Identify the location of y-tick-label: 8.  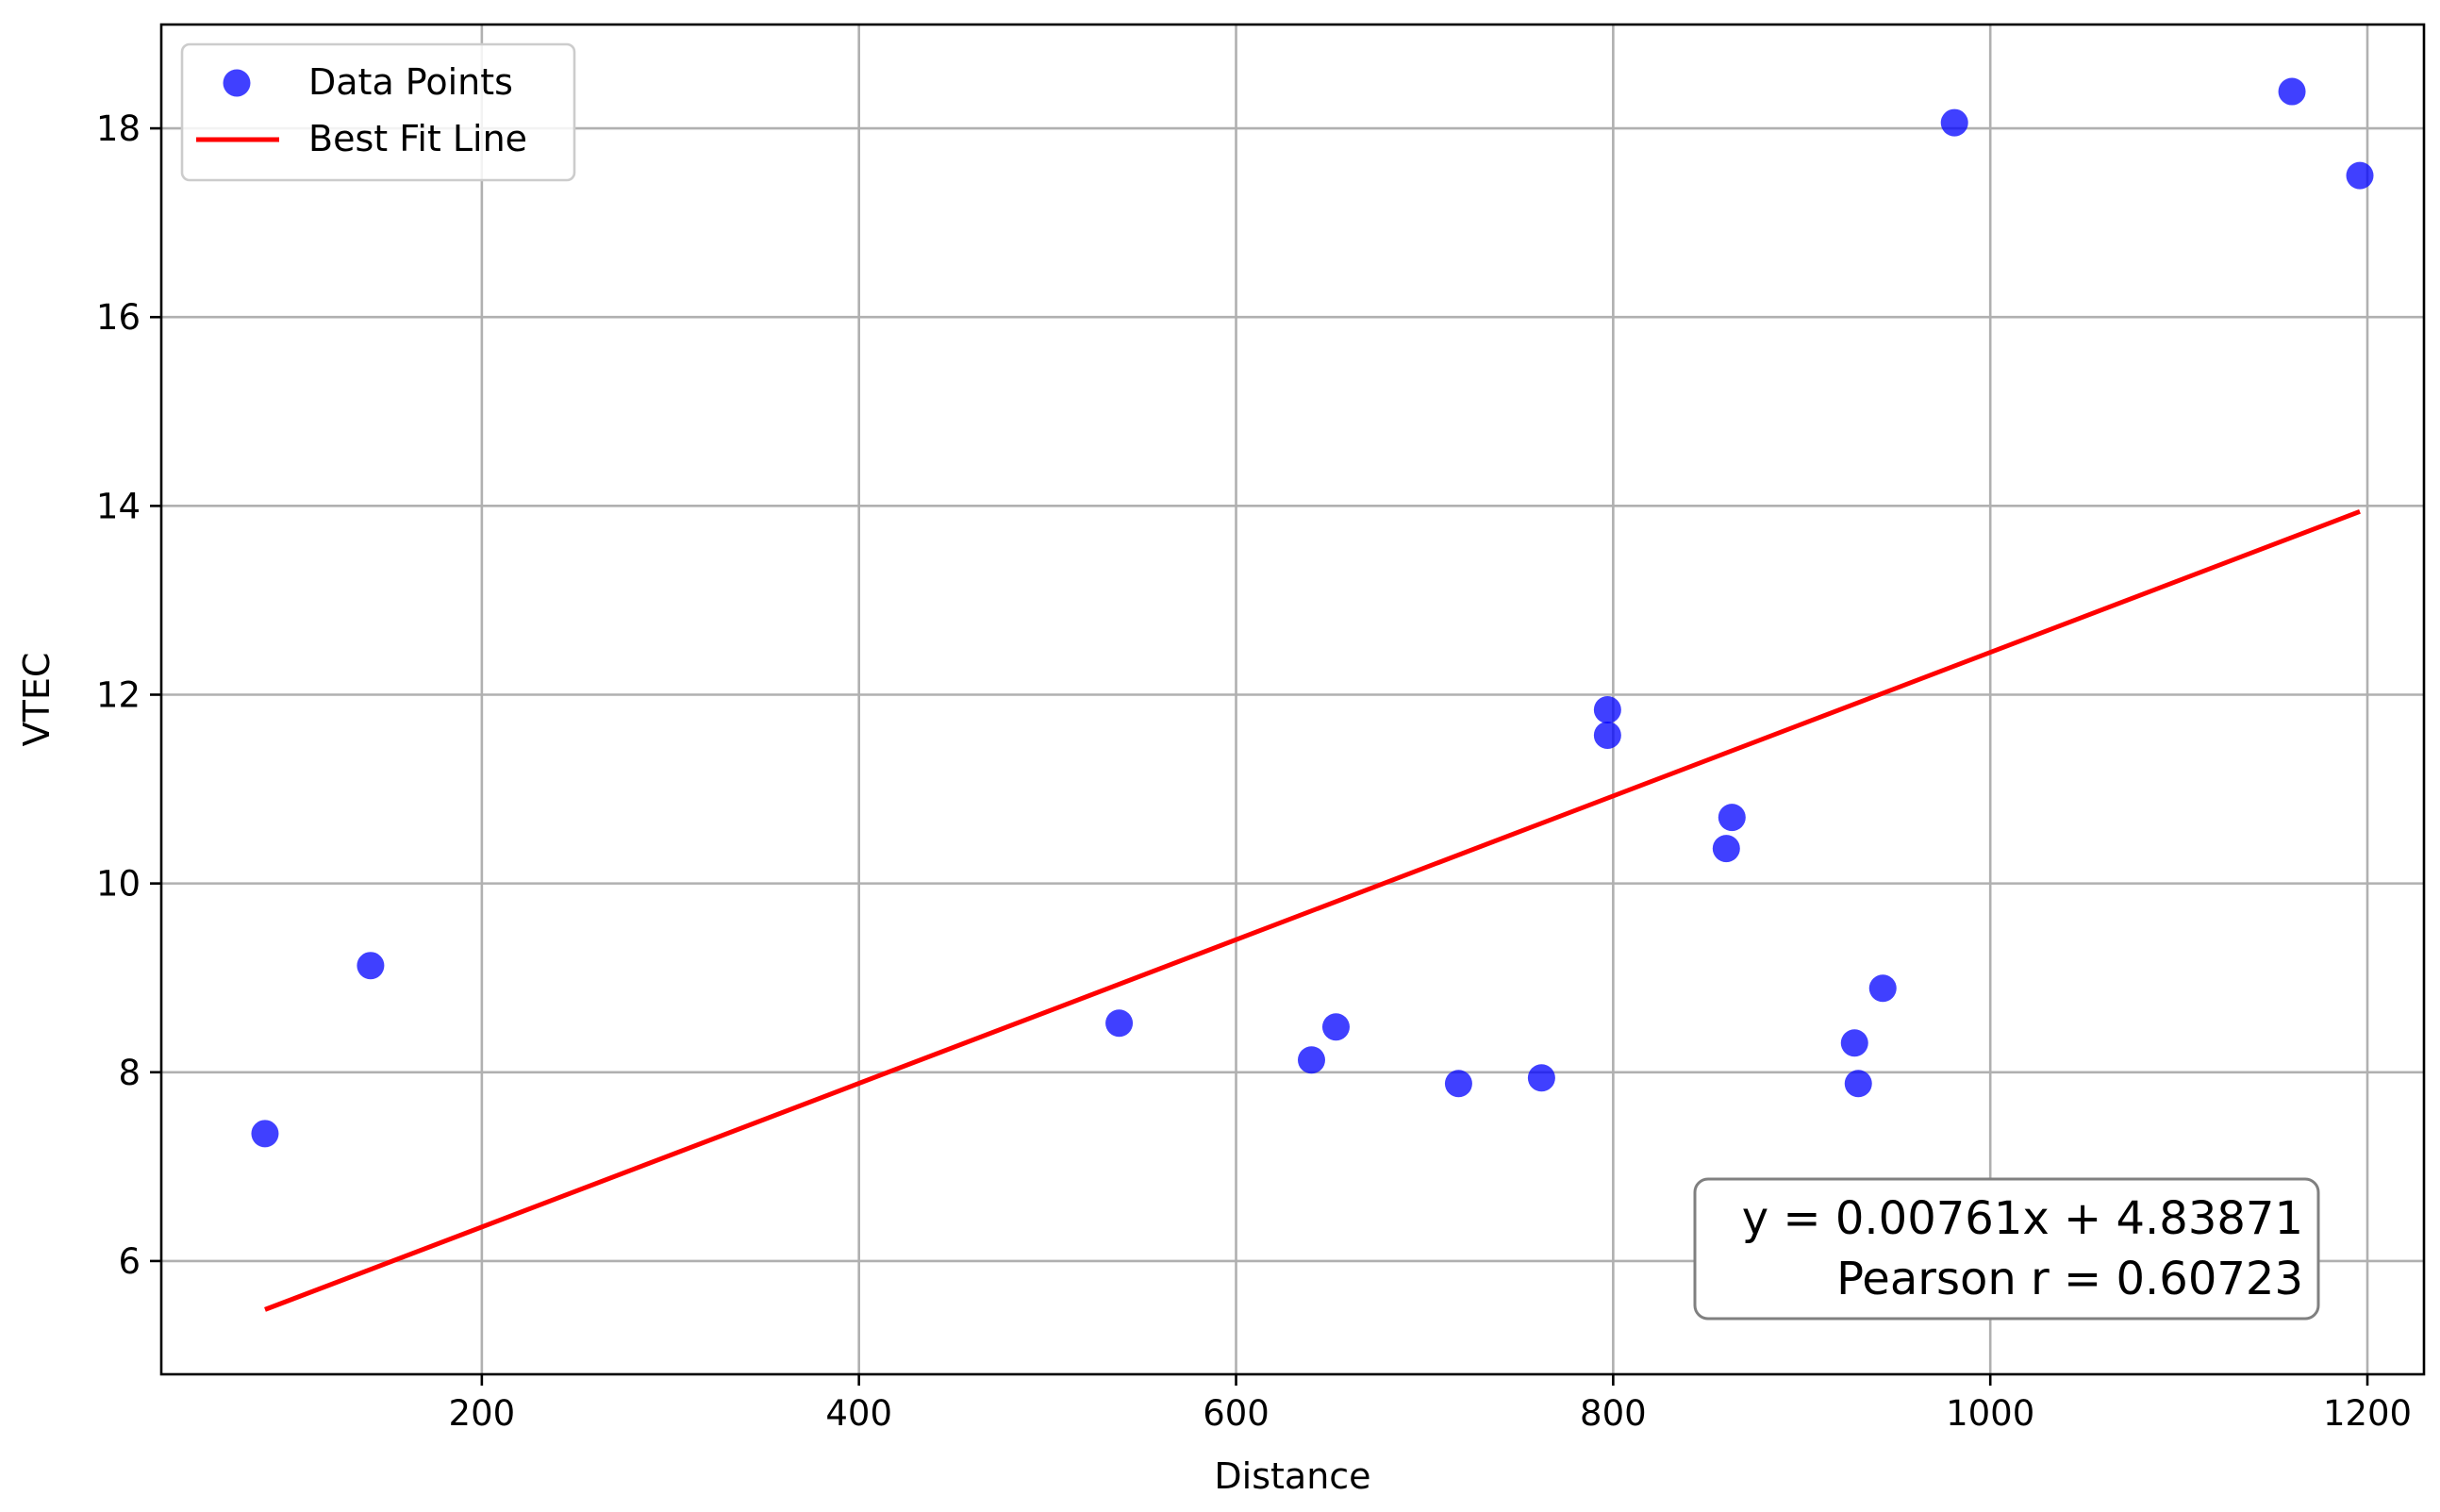
(129, 1073).